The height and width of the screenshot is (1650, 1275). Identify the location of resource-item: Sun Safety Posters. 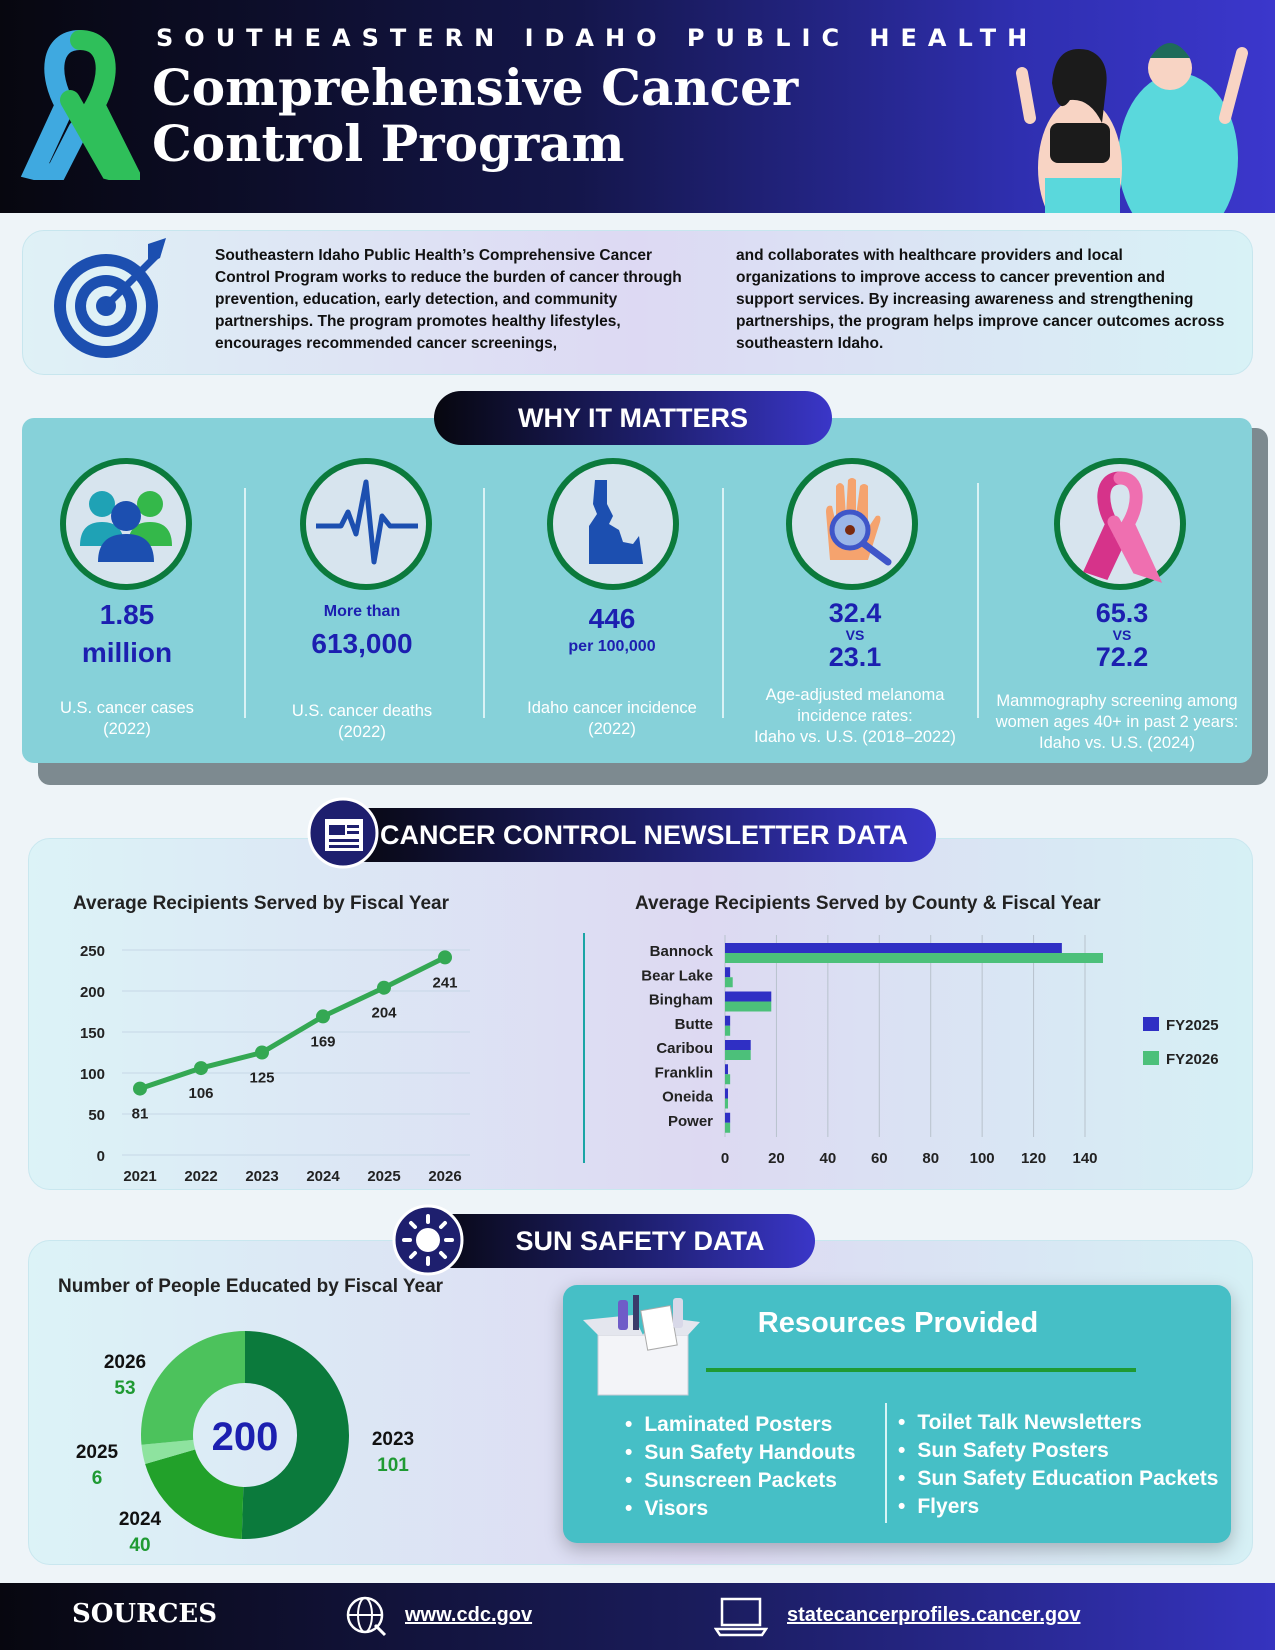
(1058, 1451).